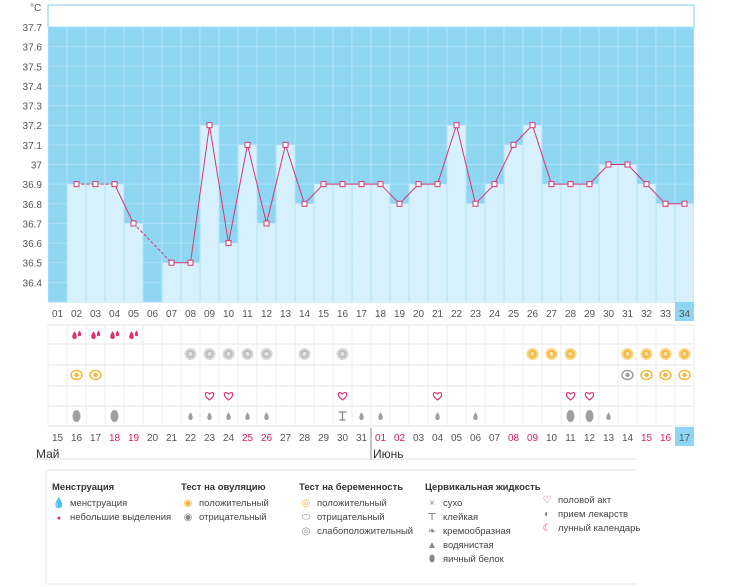  Describe the element at coordinates (59, 518) in the screenshot. I see `small-drop-icon: ●` at that location.